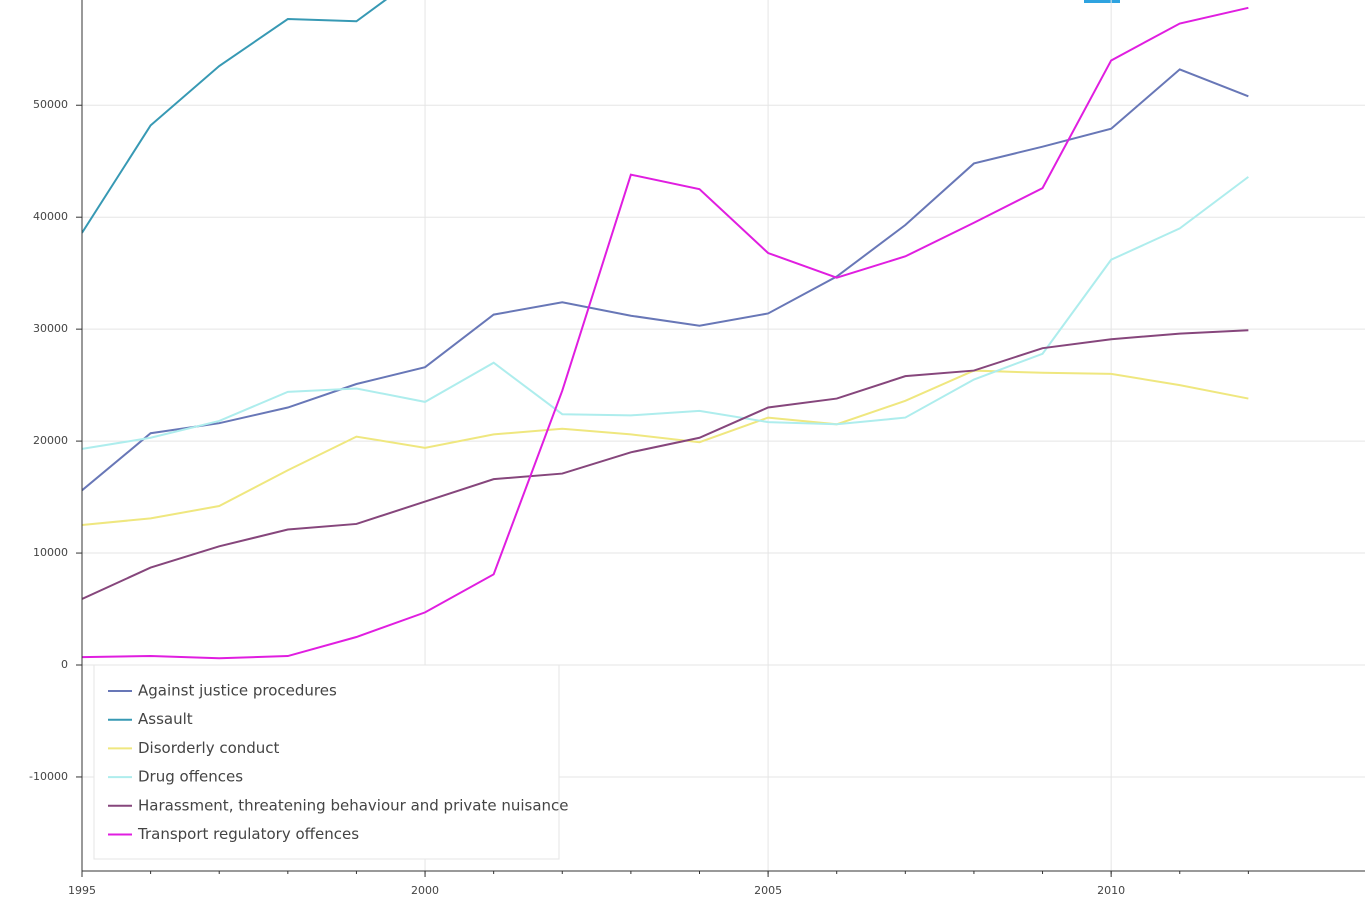 The image size is (1369, 899). What do you see at coordinates (1102, 1) in the screenshot?
I see `toolbar-indicator` at bounding box center [1102, 1].